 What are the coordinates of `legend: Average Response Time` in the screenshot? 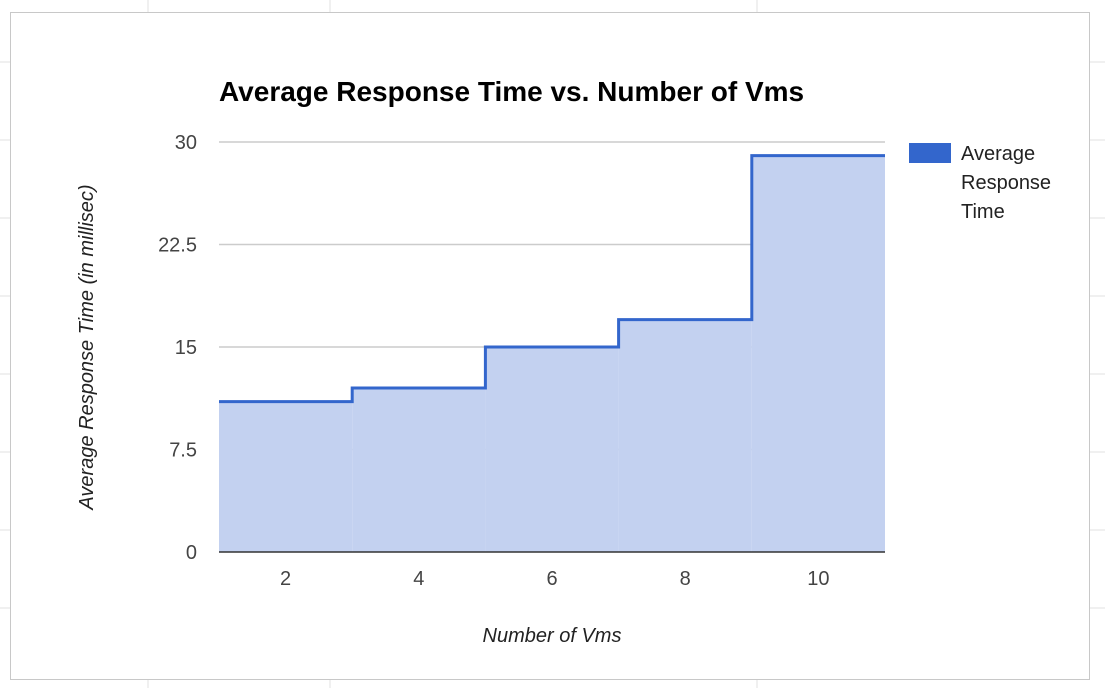 It's located at (980, 183).